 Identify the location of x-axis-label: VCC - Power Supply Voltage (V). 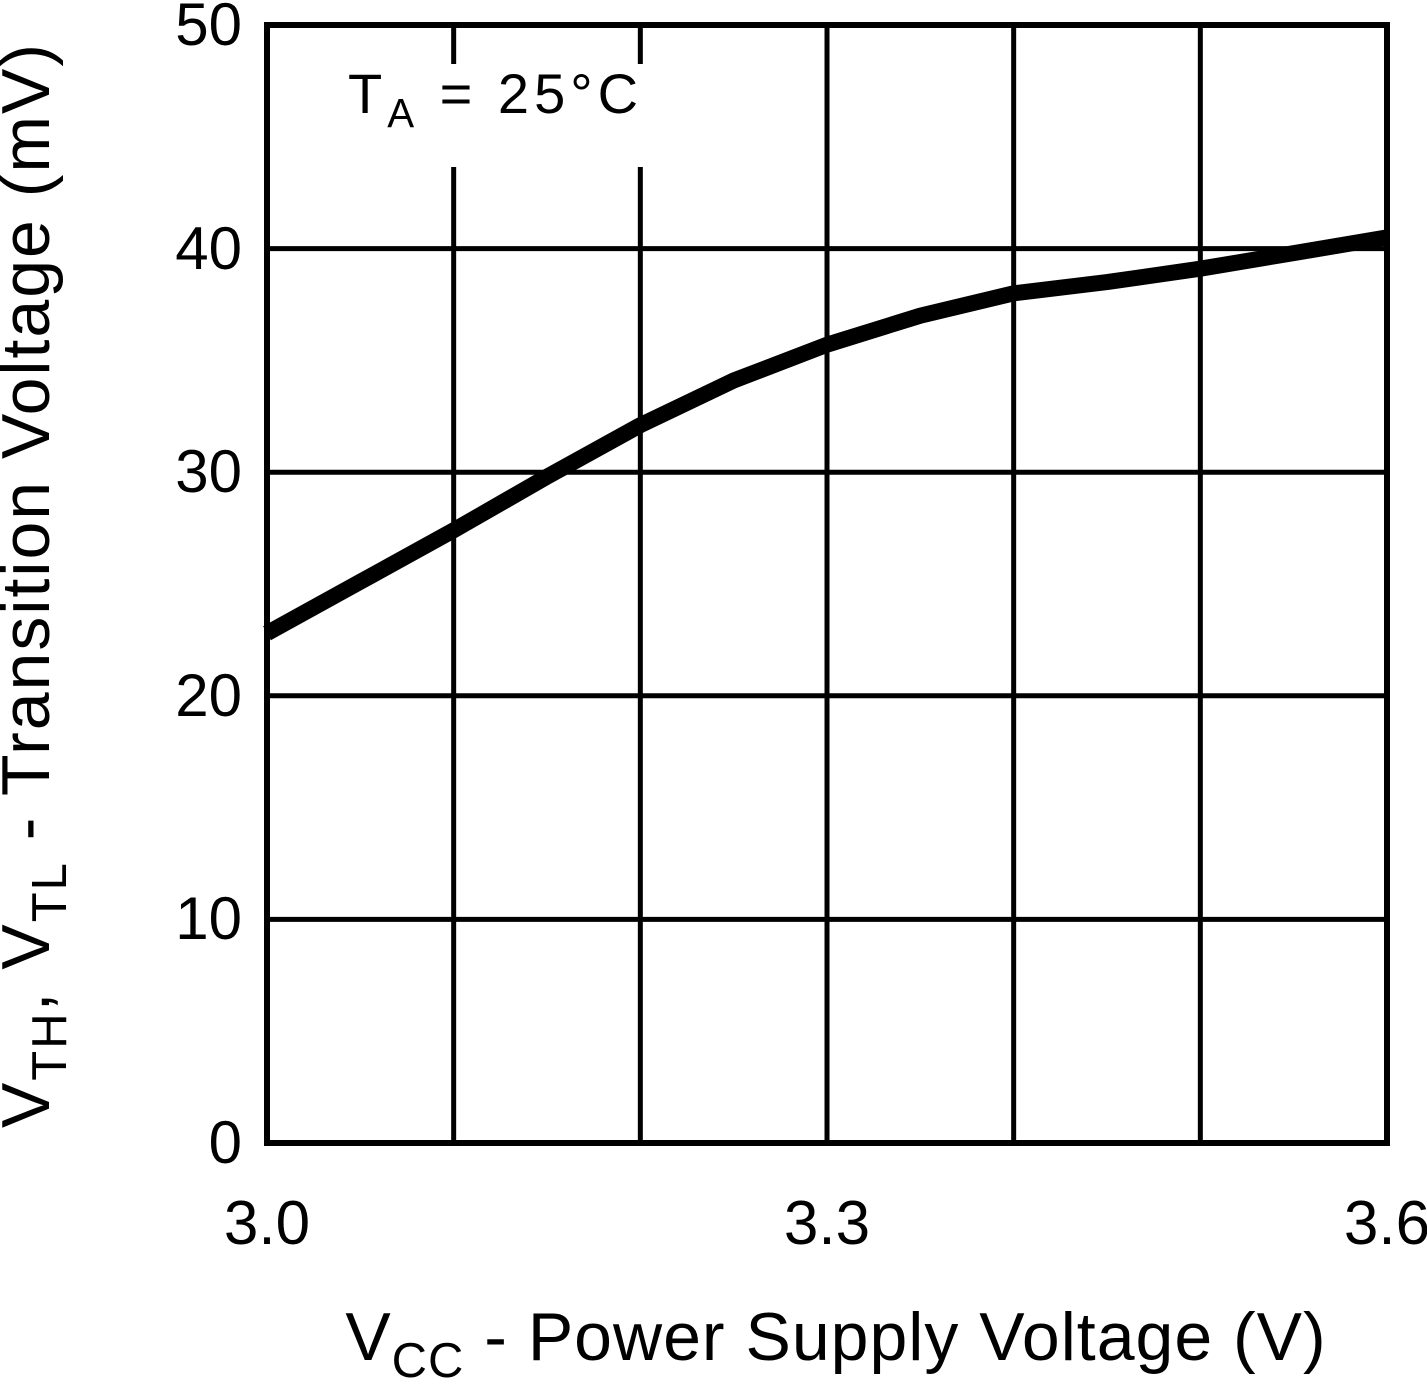
(835, 1349).